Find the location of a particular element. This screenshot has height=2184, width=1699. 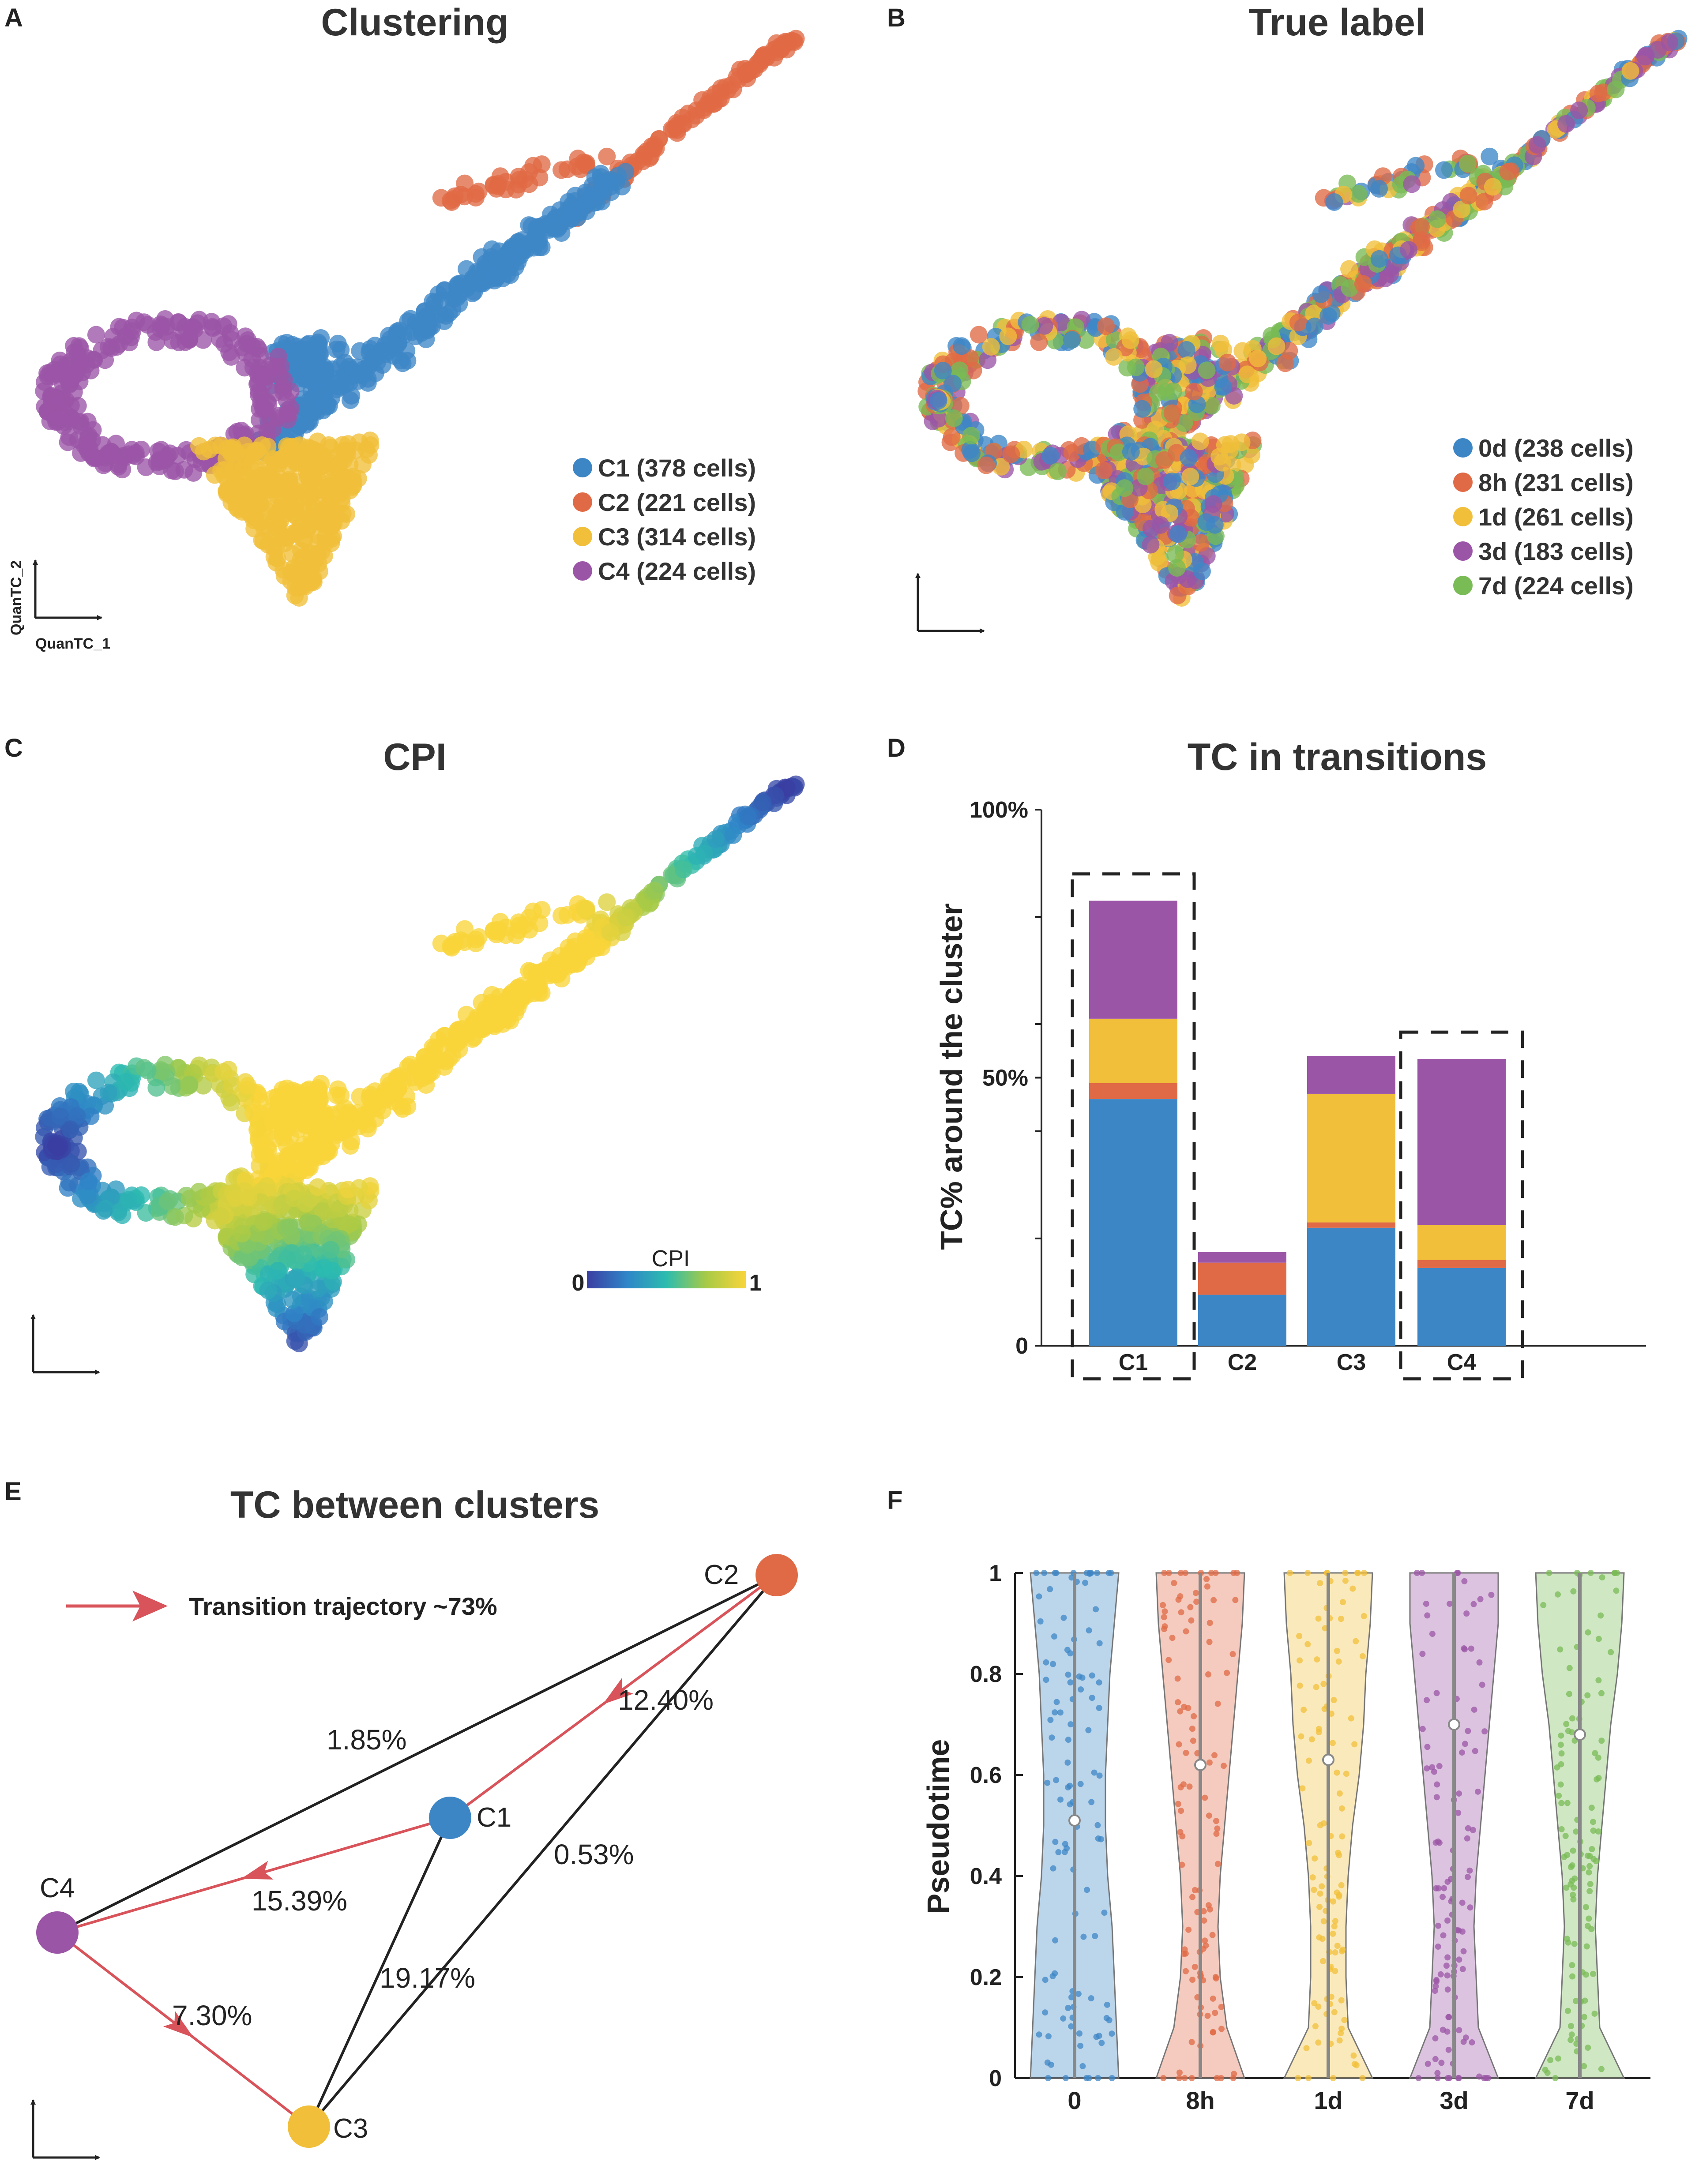

edge-label: 1.85% is located at coordinates (366, 1740).